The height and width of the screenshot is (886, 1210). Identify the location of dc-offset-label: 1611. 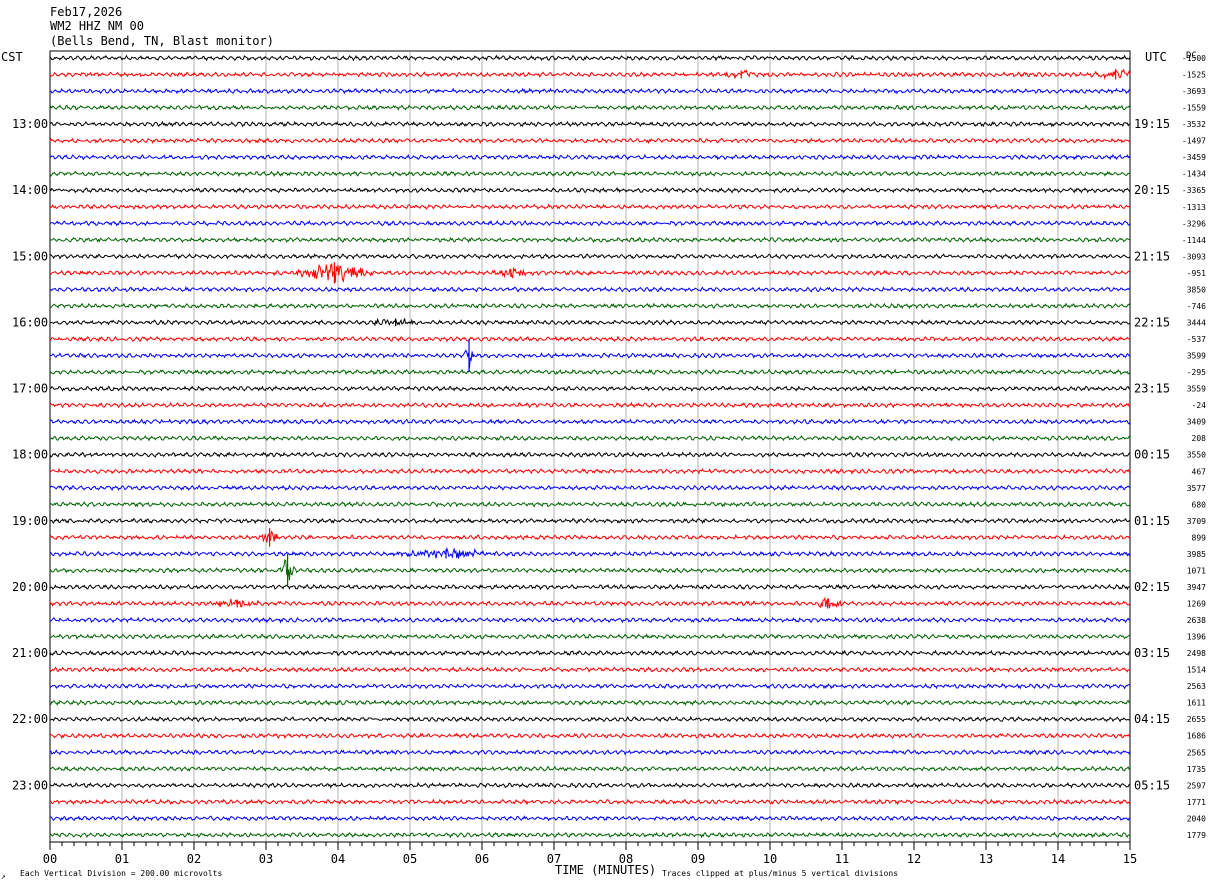
(1196, 703).